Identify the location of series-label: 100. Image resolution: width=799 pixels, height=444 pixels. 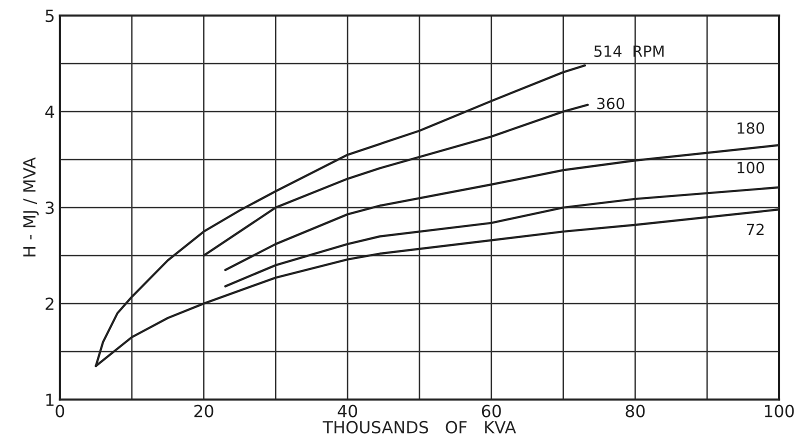
(751, 168).